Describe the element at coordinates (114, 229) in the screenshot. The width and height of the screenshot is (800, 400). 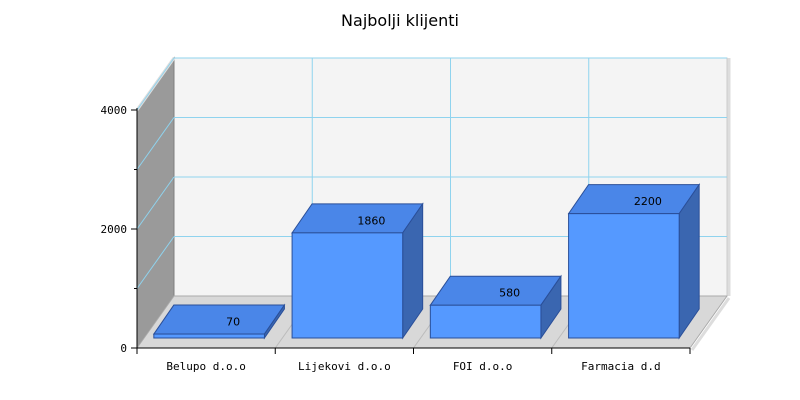
I see `y-tick-label-1: 2000` at that location.